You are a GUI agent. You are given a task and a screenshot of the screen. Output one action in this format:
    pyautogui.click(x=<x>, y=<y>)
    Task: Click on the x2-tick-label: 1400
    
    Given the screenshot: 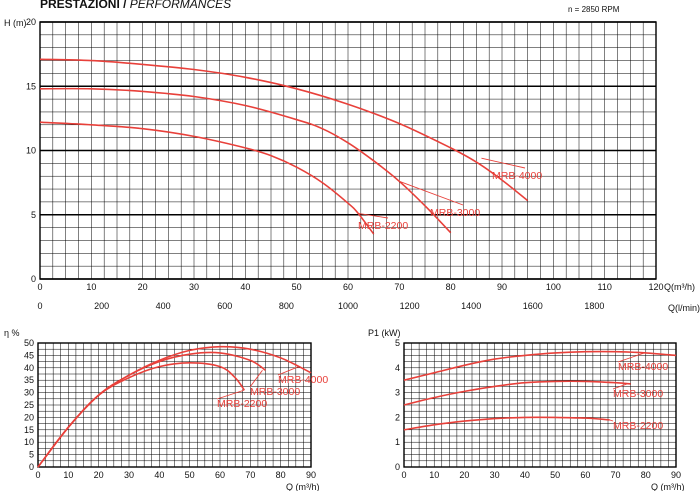 What is the action you would take?
    pyautogui.click(x=471, y=306)
    